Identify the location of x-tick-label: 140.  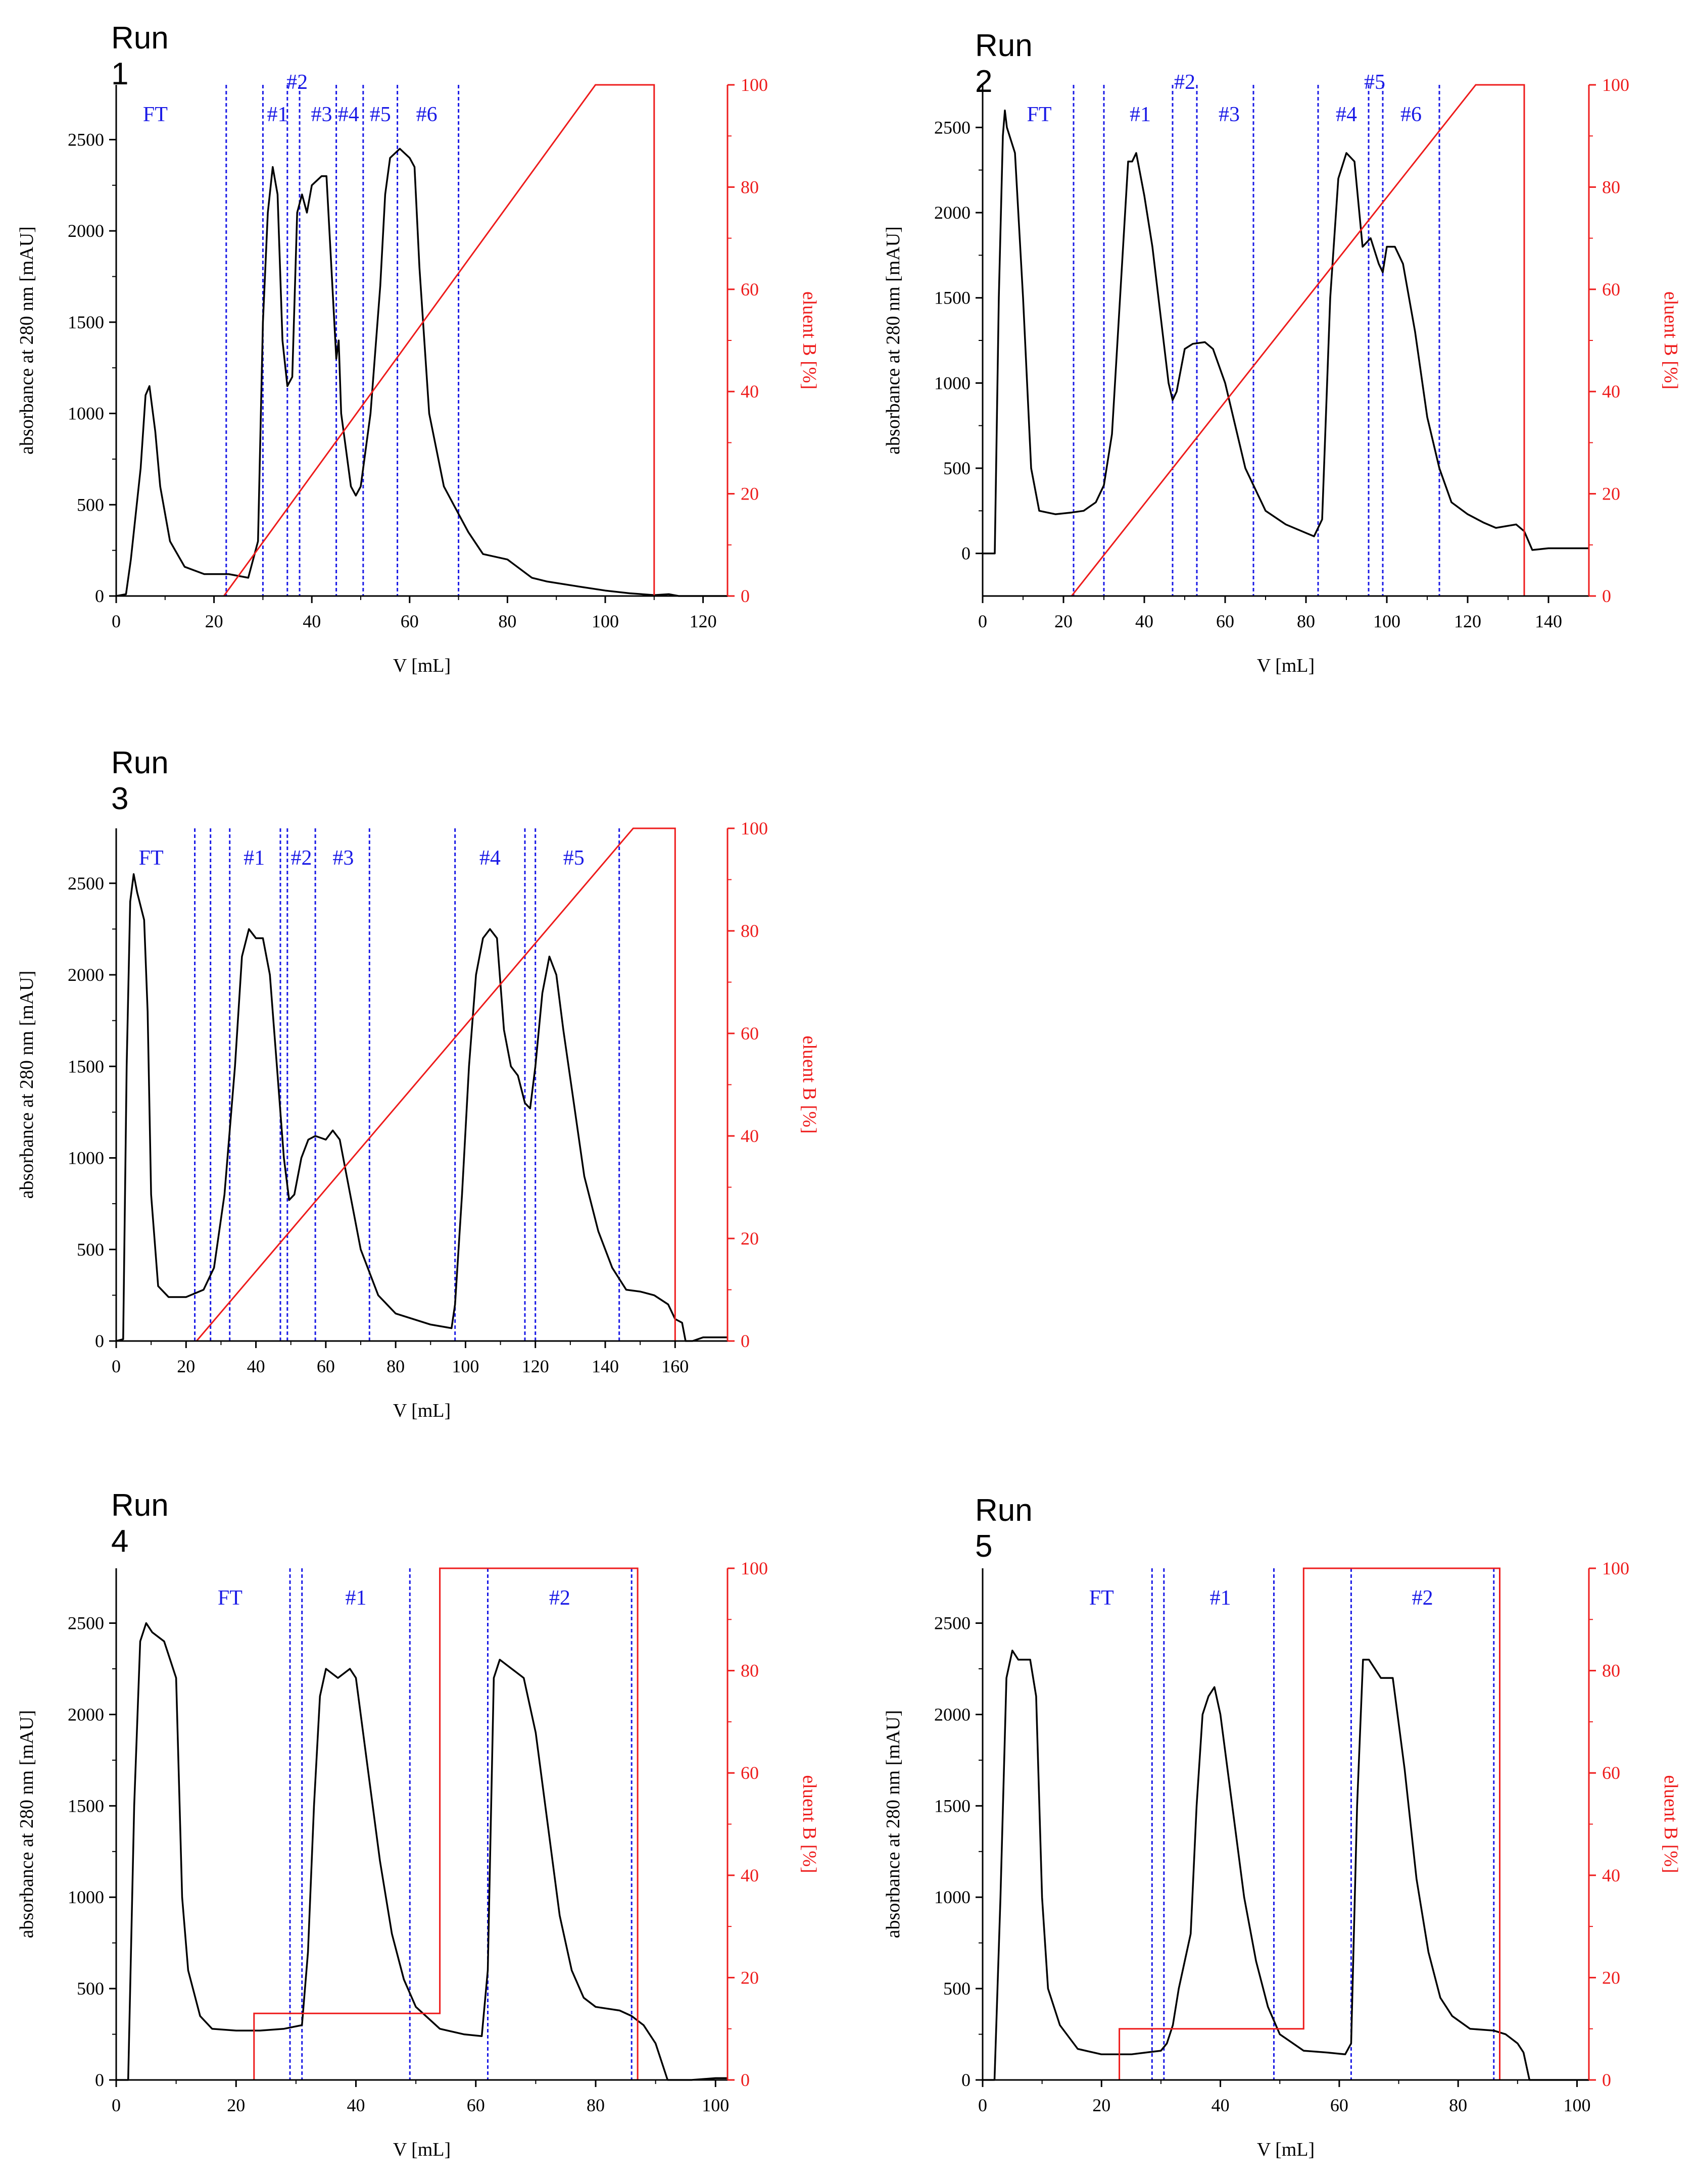
(605, 1366).